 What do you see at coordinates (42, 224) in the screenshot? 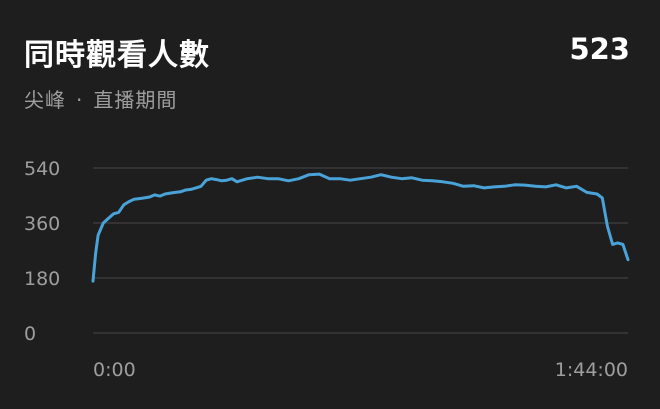
I see `y-tick-label: 360` at bounding box center [42, 224].